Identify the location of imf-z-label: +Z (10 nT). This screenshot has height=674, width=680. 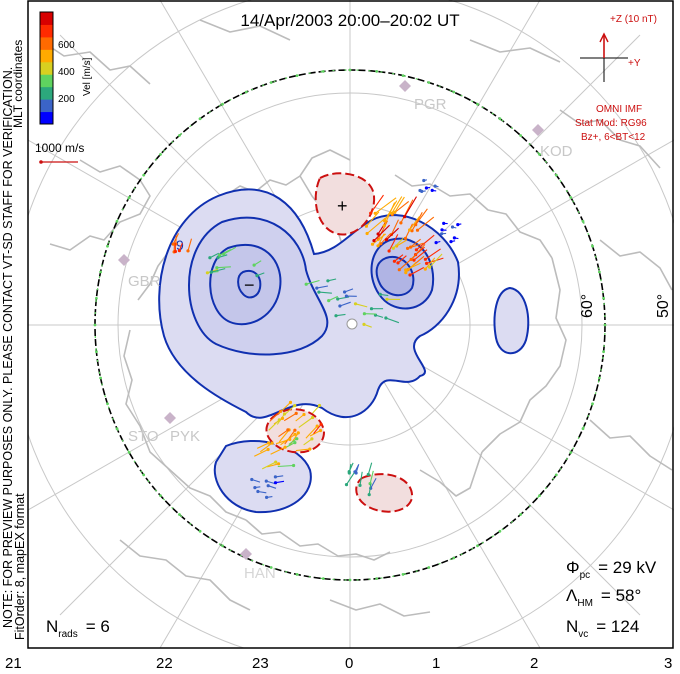
(633, 19).